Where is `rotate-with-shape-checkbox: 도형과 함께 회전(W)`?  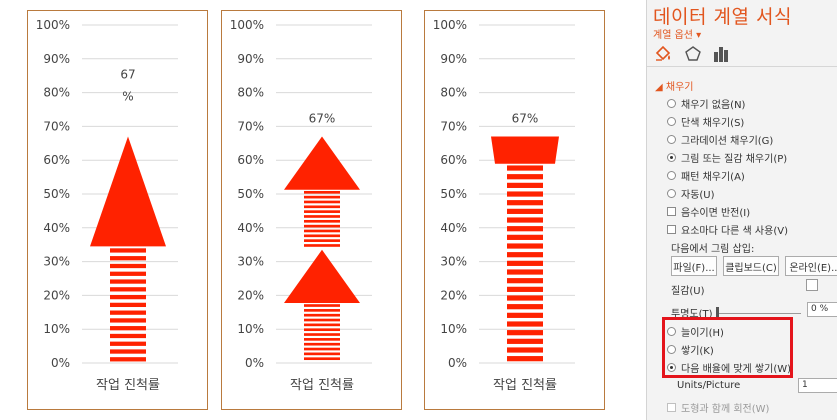 rotate-with-shape-checkbox: 도형과 함께 회전(W) is located at coordinates (718, 407).